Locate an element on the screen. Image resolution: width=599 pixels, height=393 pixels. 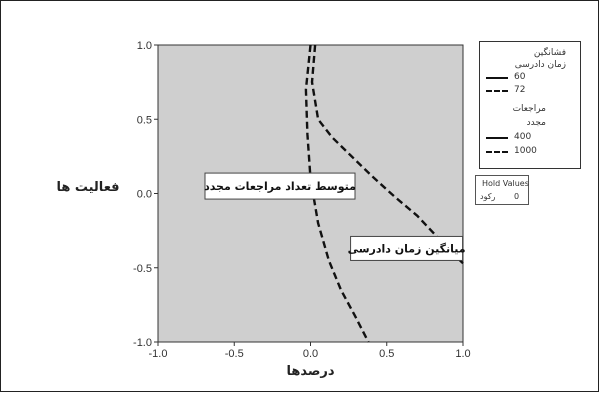
legend-group2-title-line2: مجدد is located at coordinates (536, 123).